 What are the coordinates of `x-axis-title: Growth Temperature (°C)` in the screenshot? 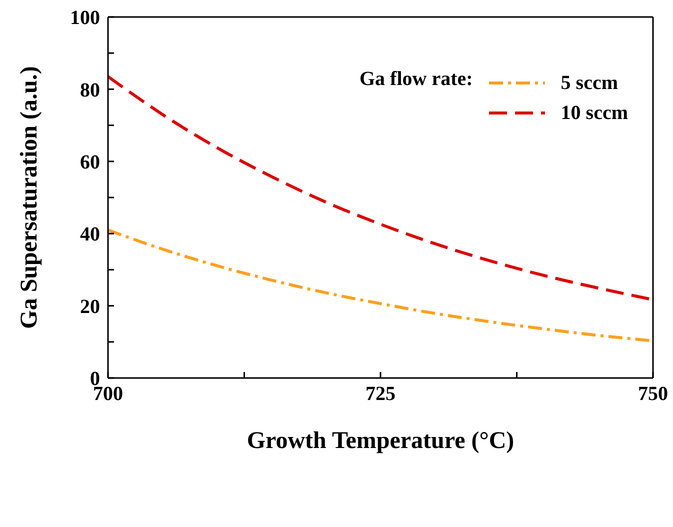 It's located at (380, 441).